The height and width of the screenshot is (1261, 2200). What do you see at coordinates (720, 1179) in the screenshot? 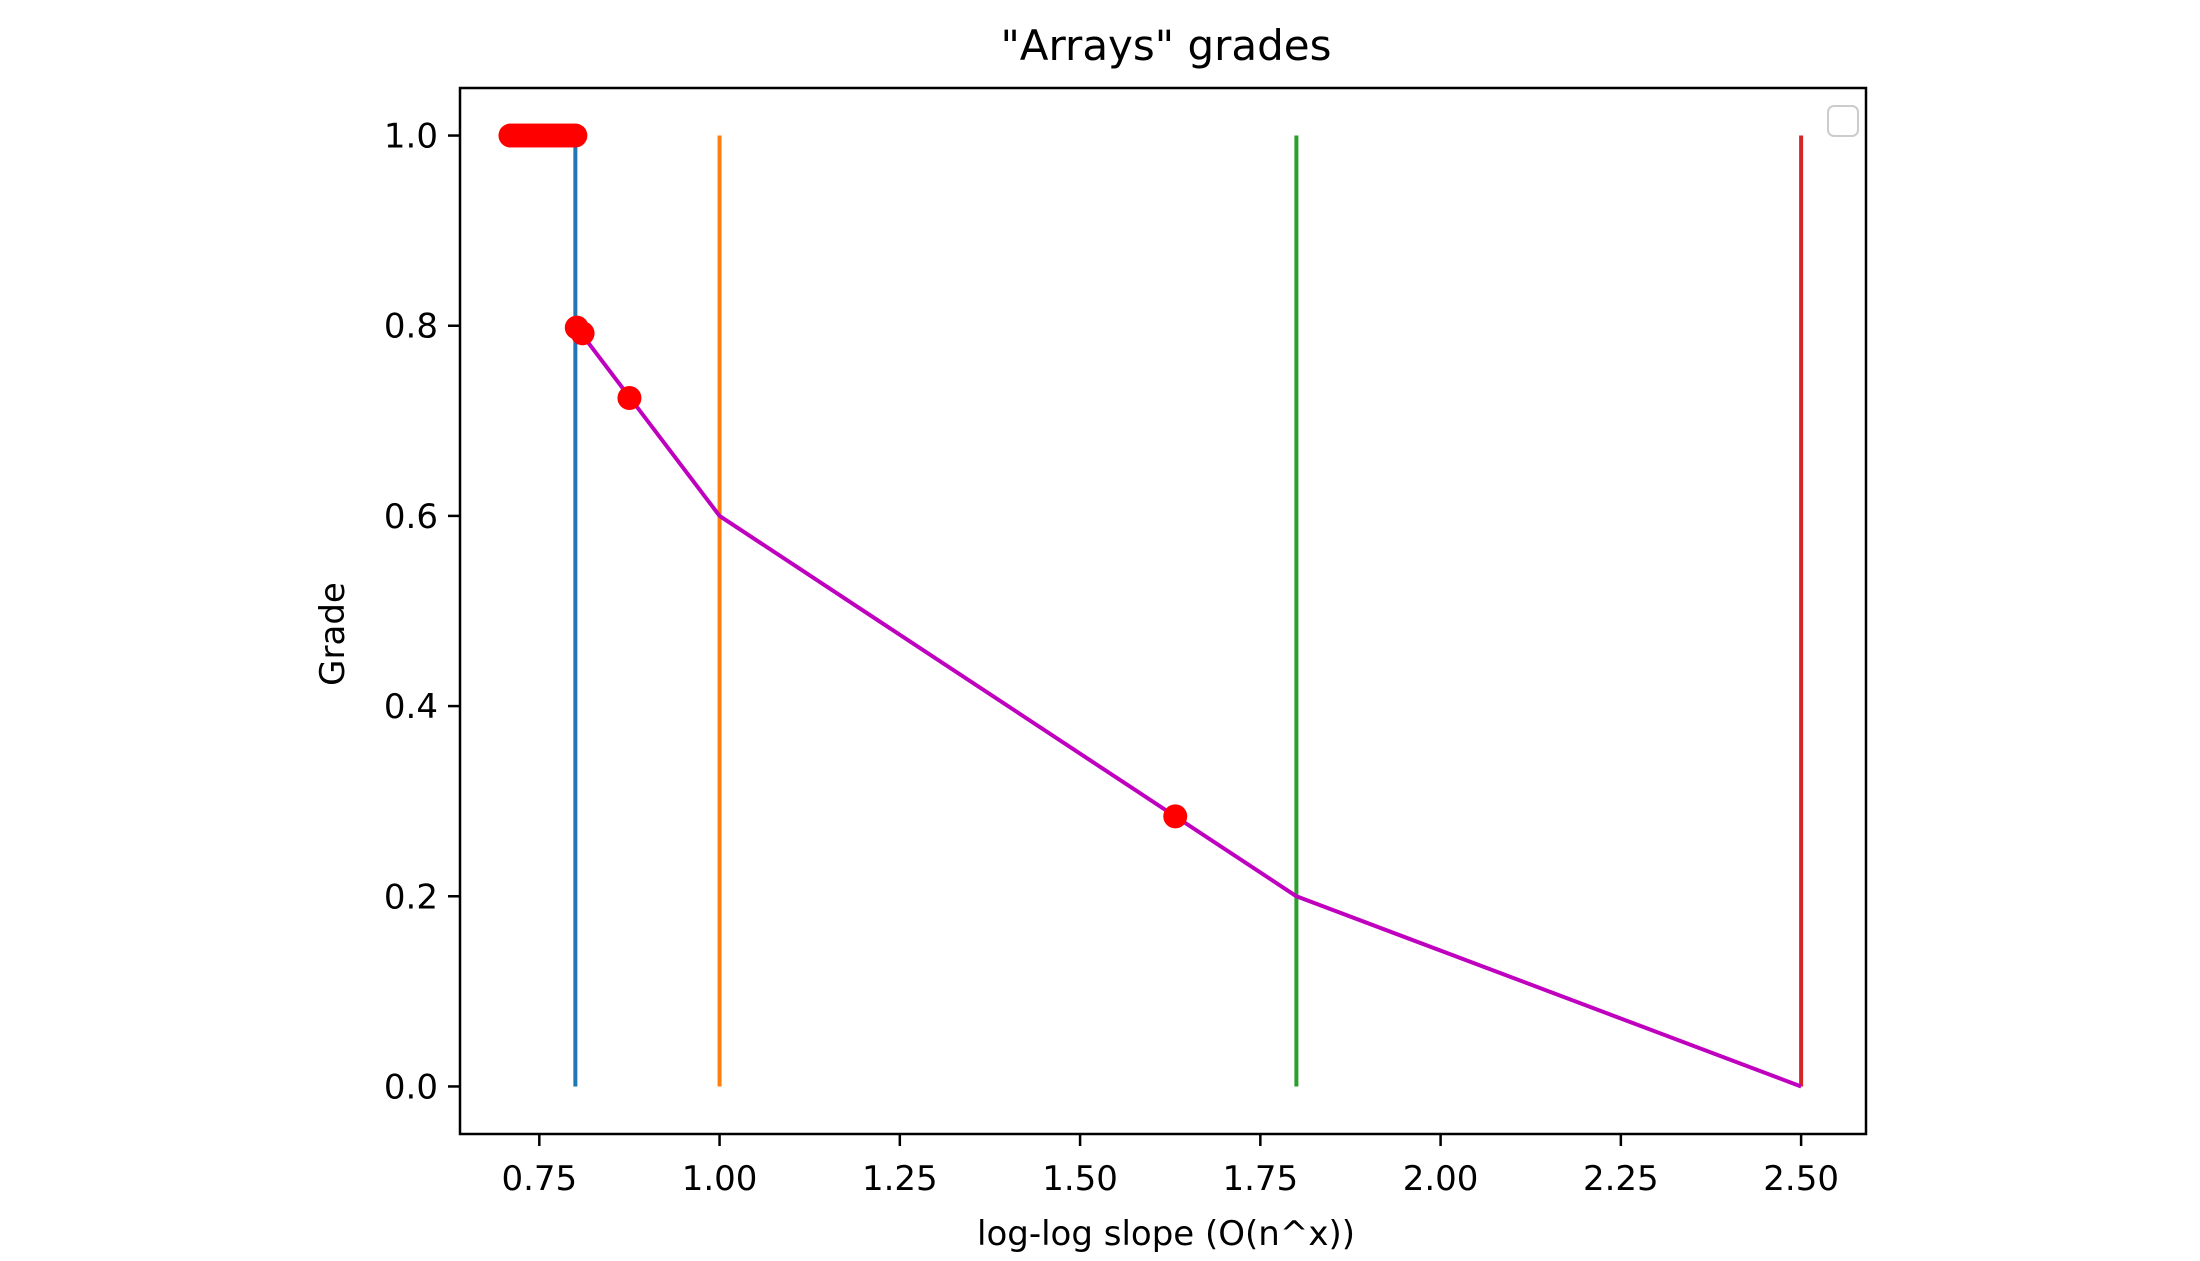
I see `x-tick-label: 1.00` at bounding box center [720, 1179].